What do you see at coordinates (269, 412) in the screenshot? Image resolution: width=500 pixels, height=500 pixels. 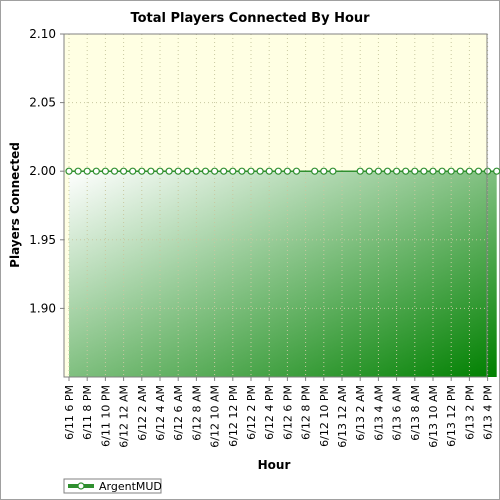 I see `x-tick-label: 6/12 4 PM` at bounding box center [269, 412].